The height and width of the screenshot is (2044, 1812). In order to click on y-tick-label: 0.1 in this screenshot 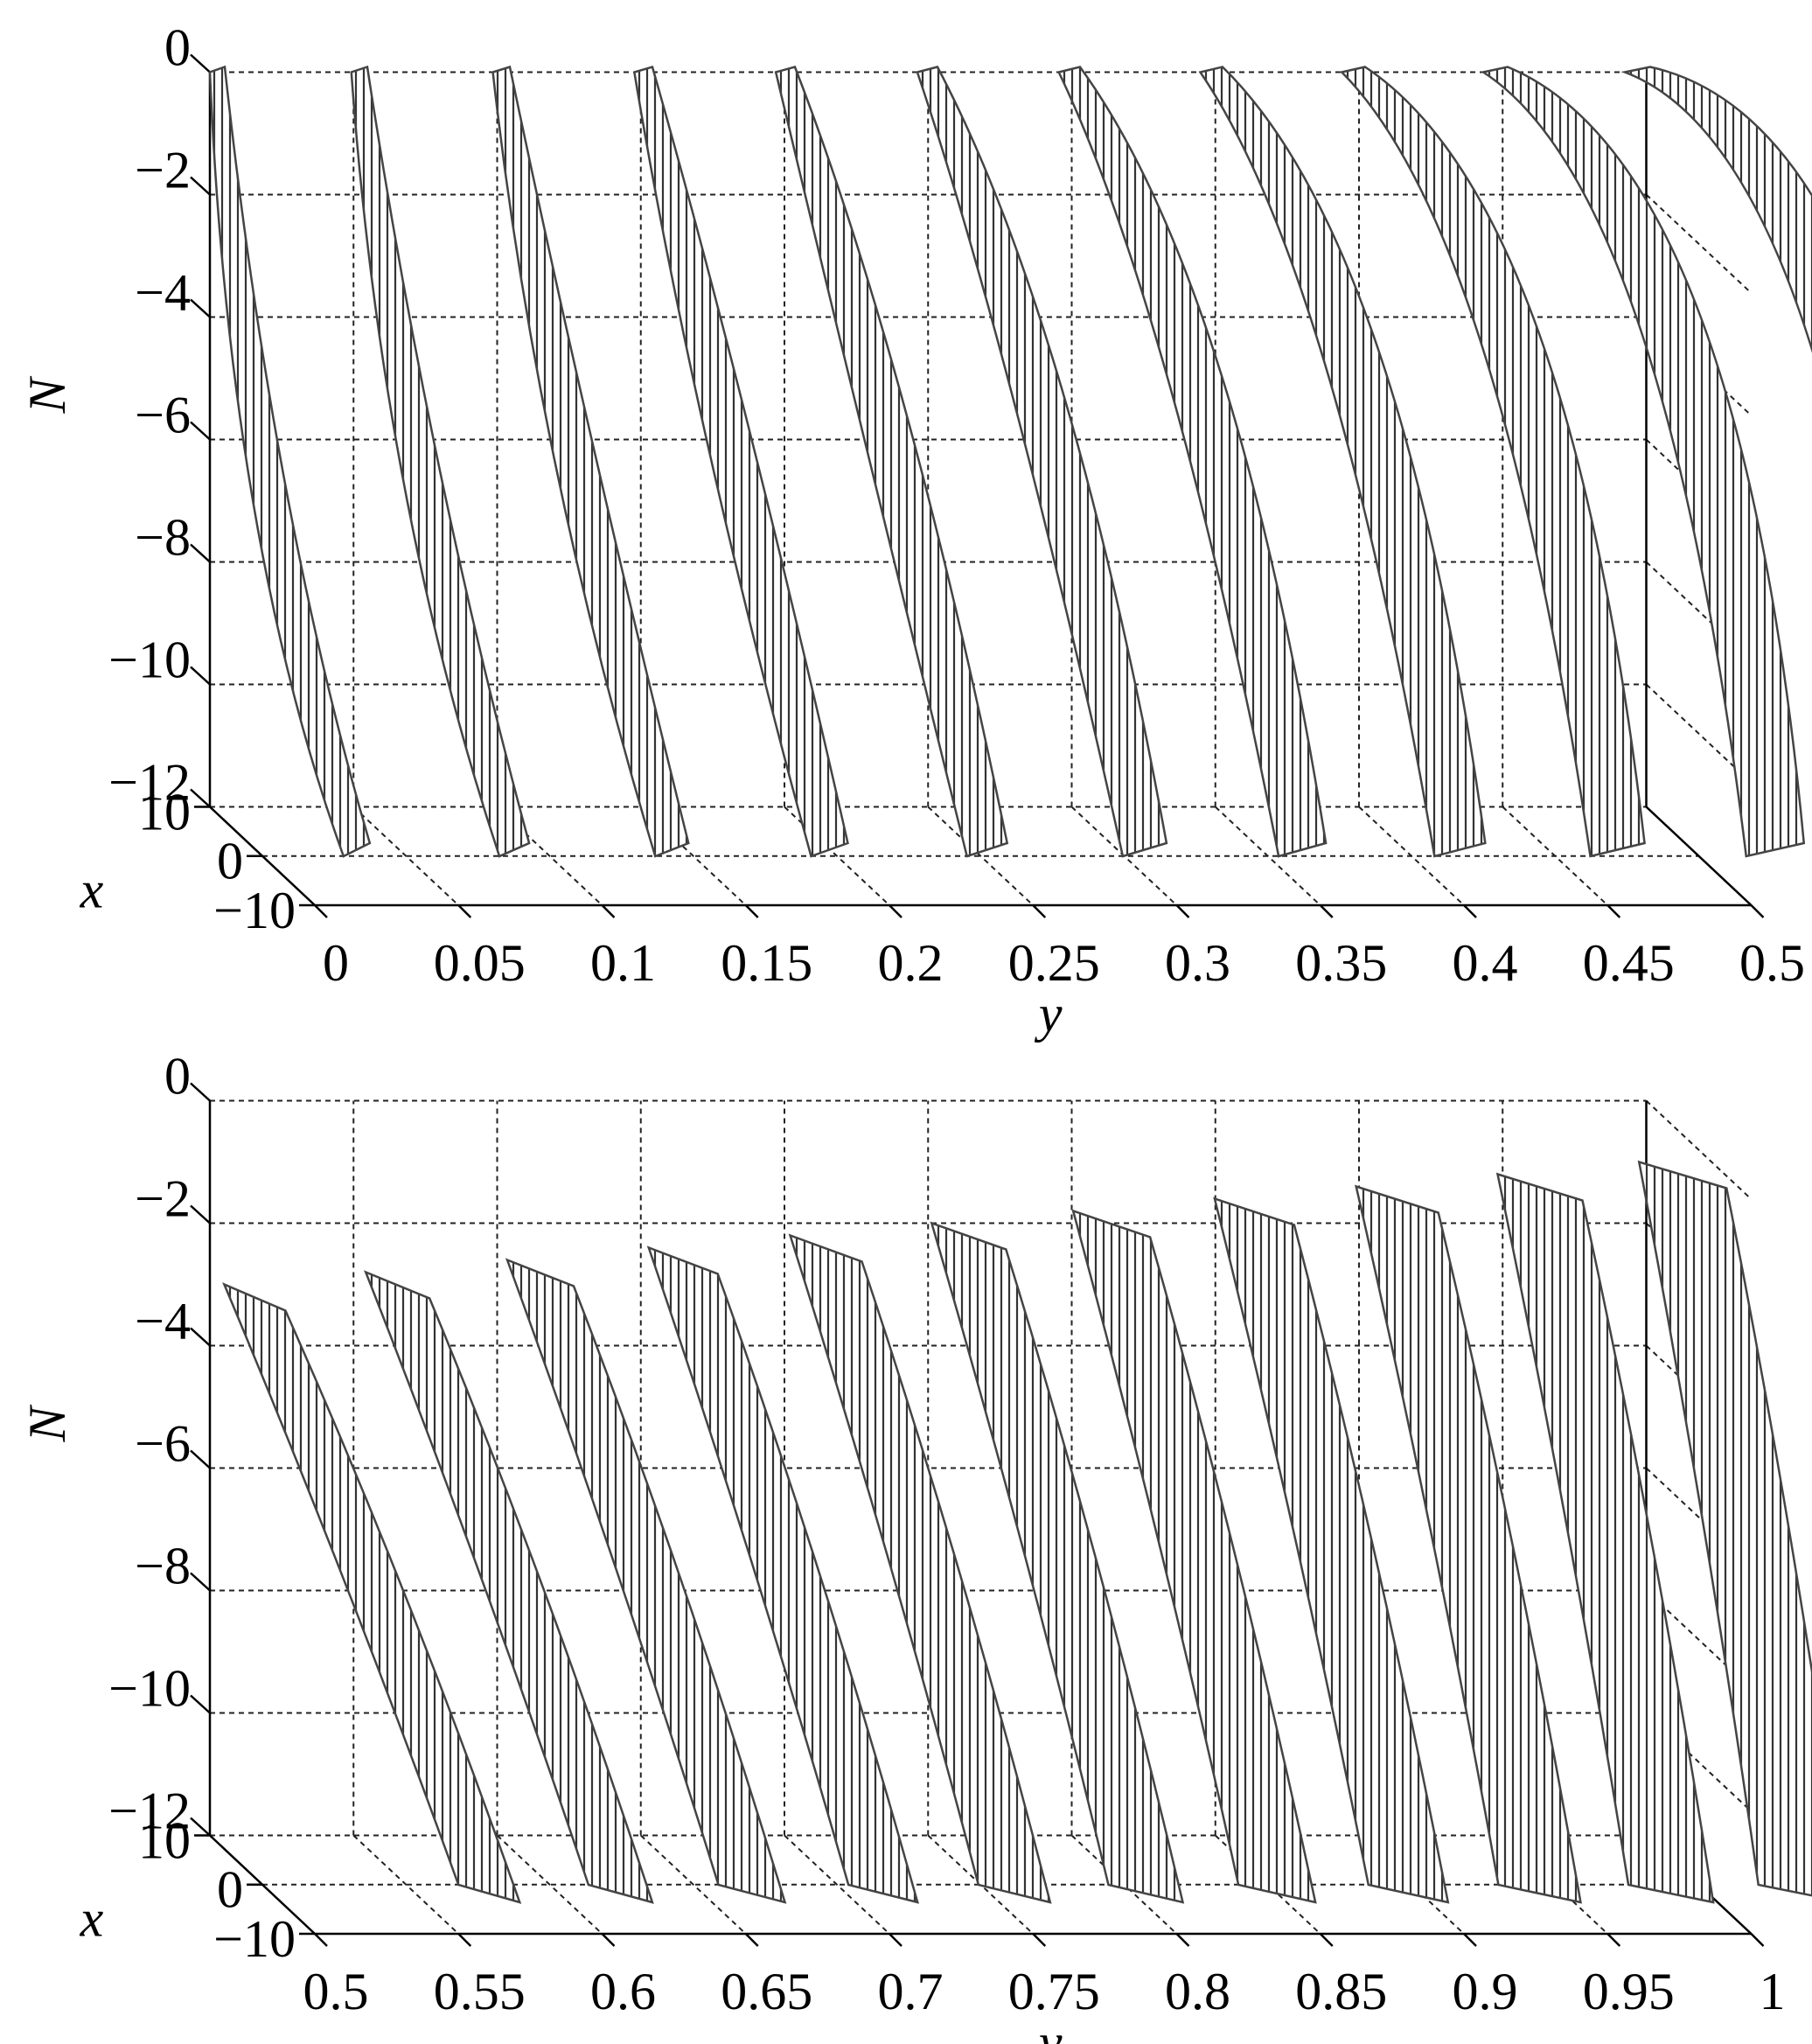, I will do `click(623, 963)`.